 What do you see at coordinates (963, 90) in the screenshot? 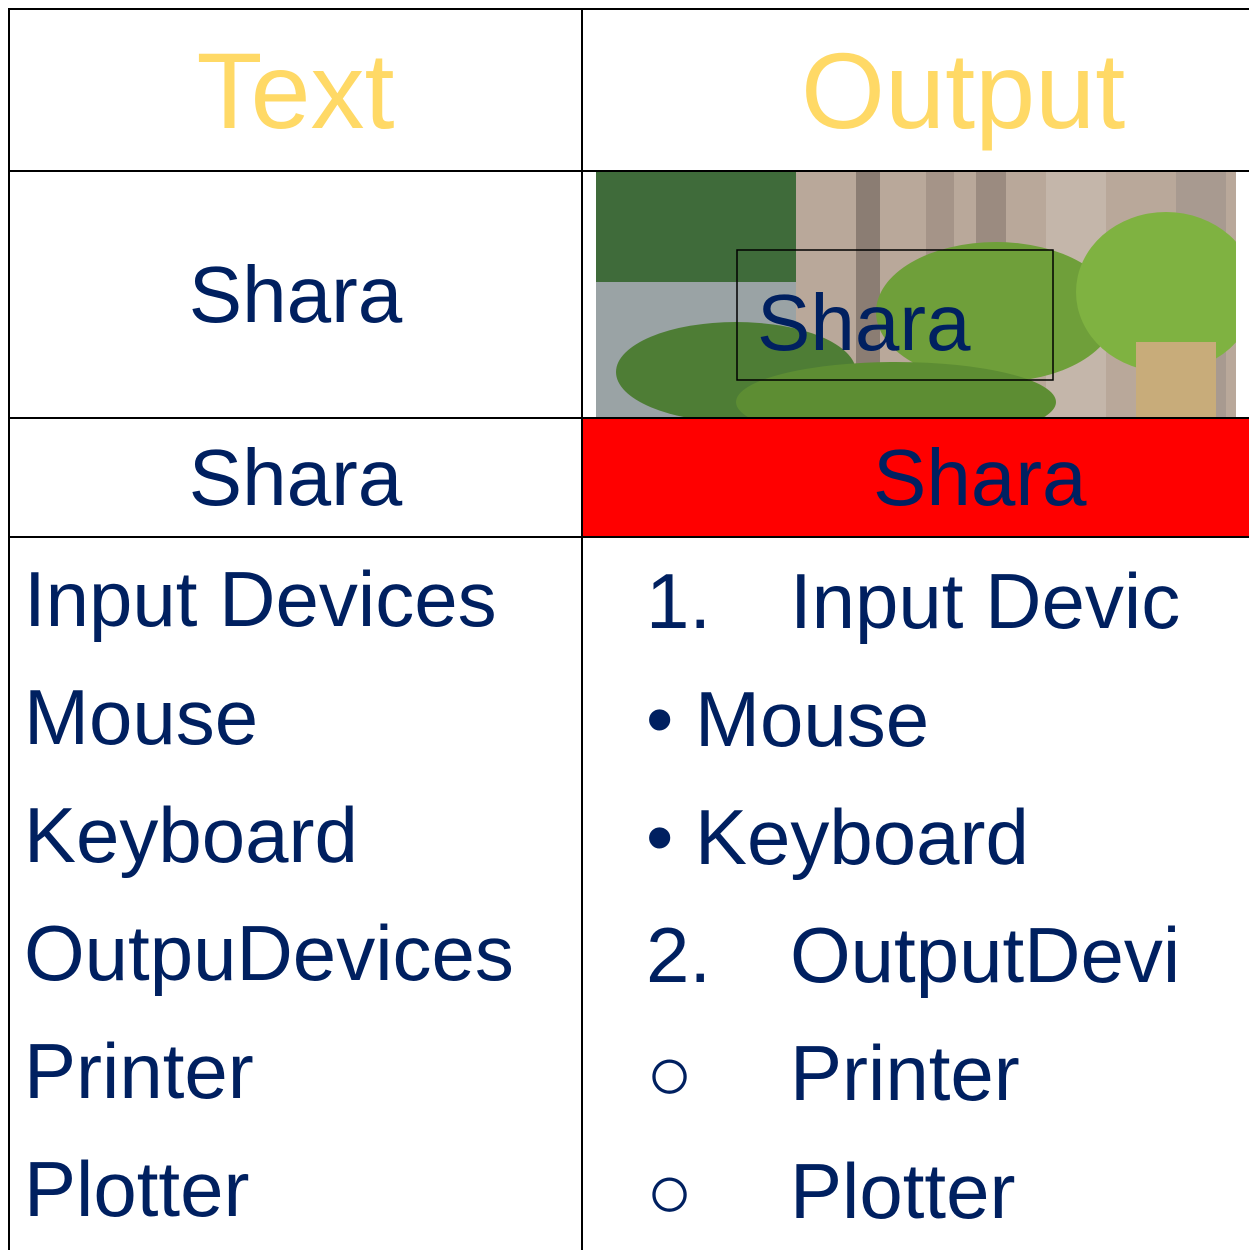
I see `header-cell: Output` at bounding box center [963, 90].